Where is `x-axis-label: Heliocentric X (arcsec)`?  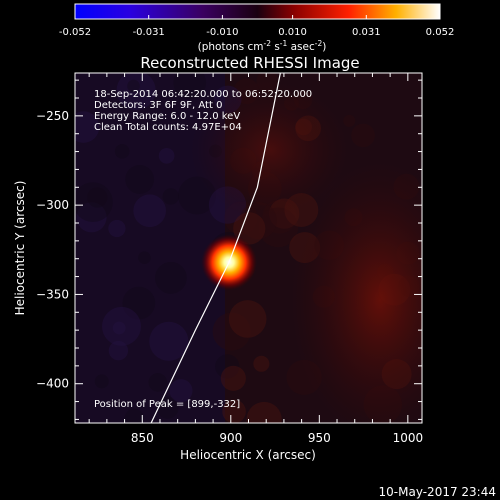
x-axis-label: Heliocentric X (arcsec) is located at coordinates (248, 455).